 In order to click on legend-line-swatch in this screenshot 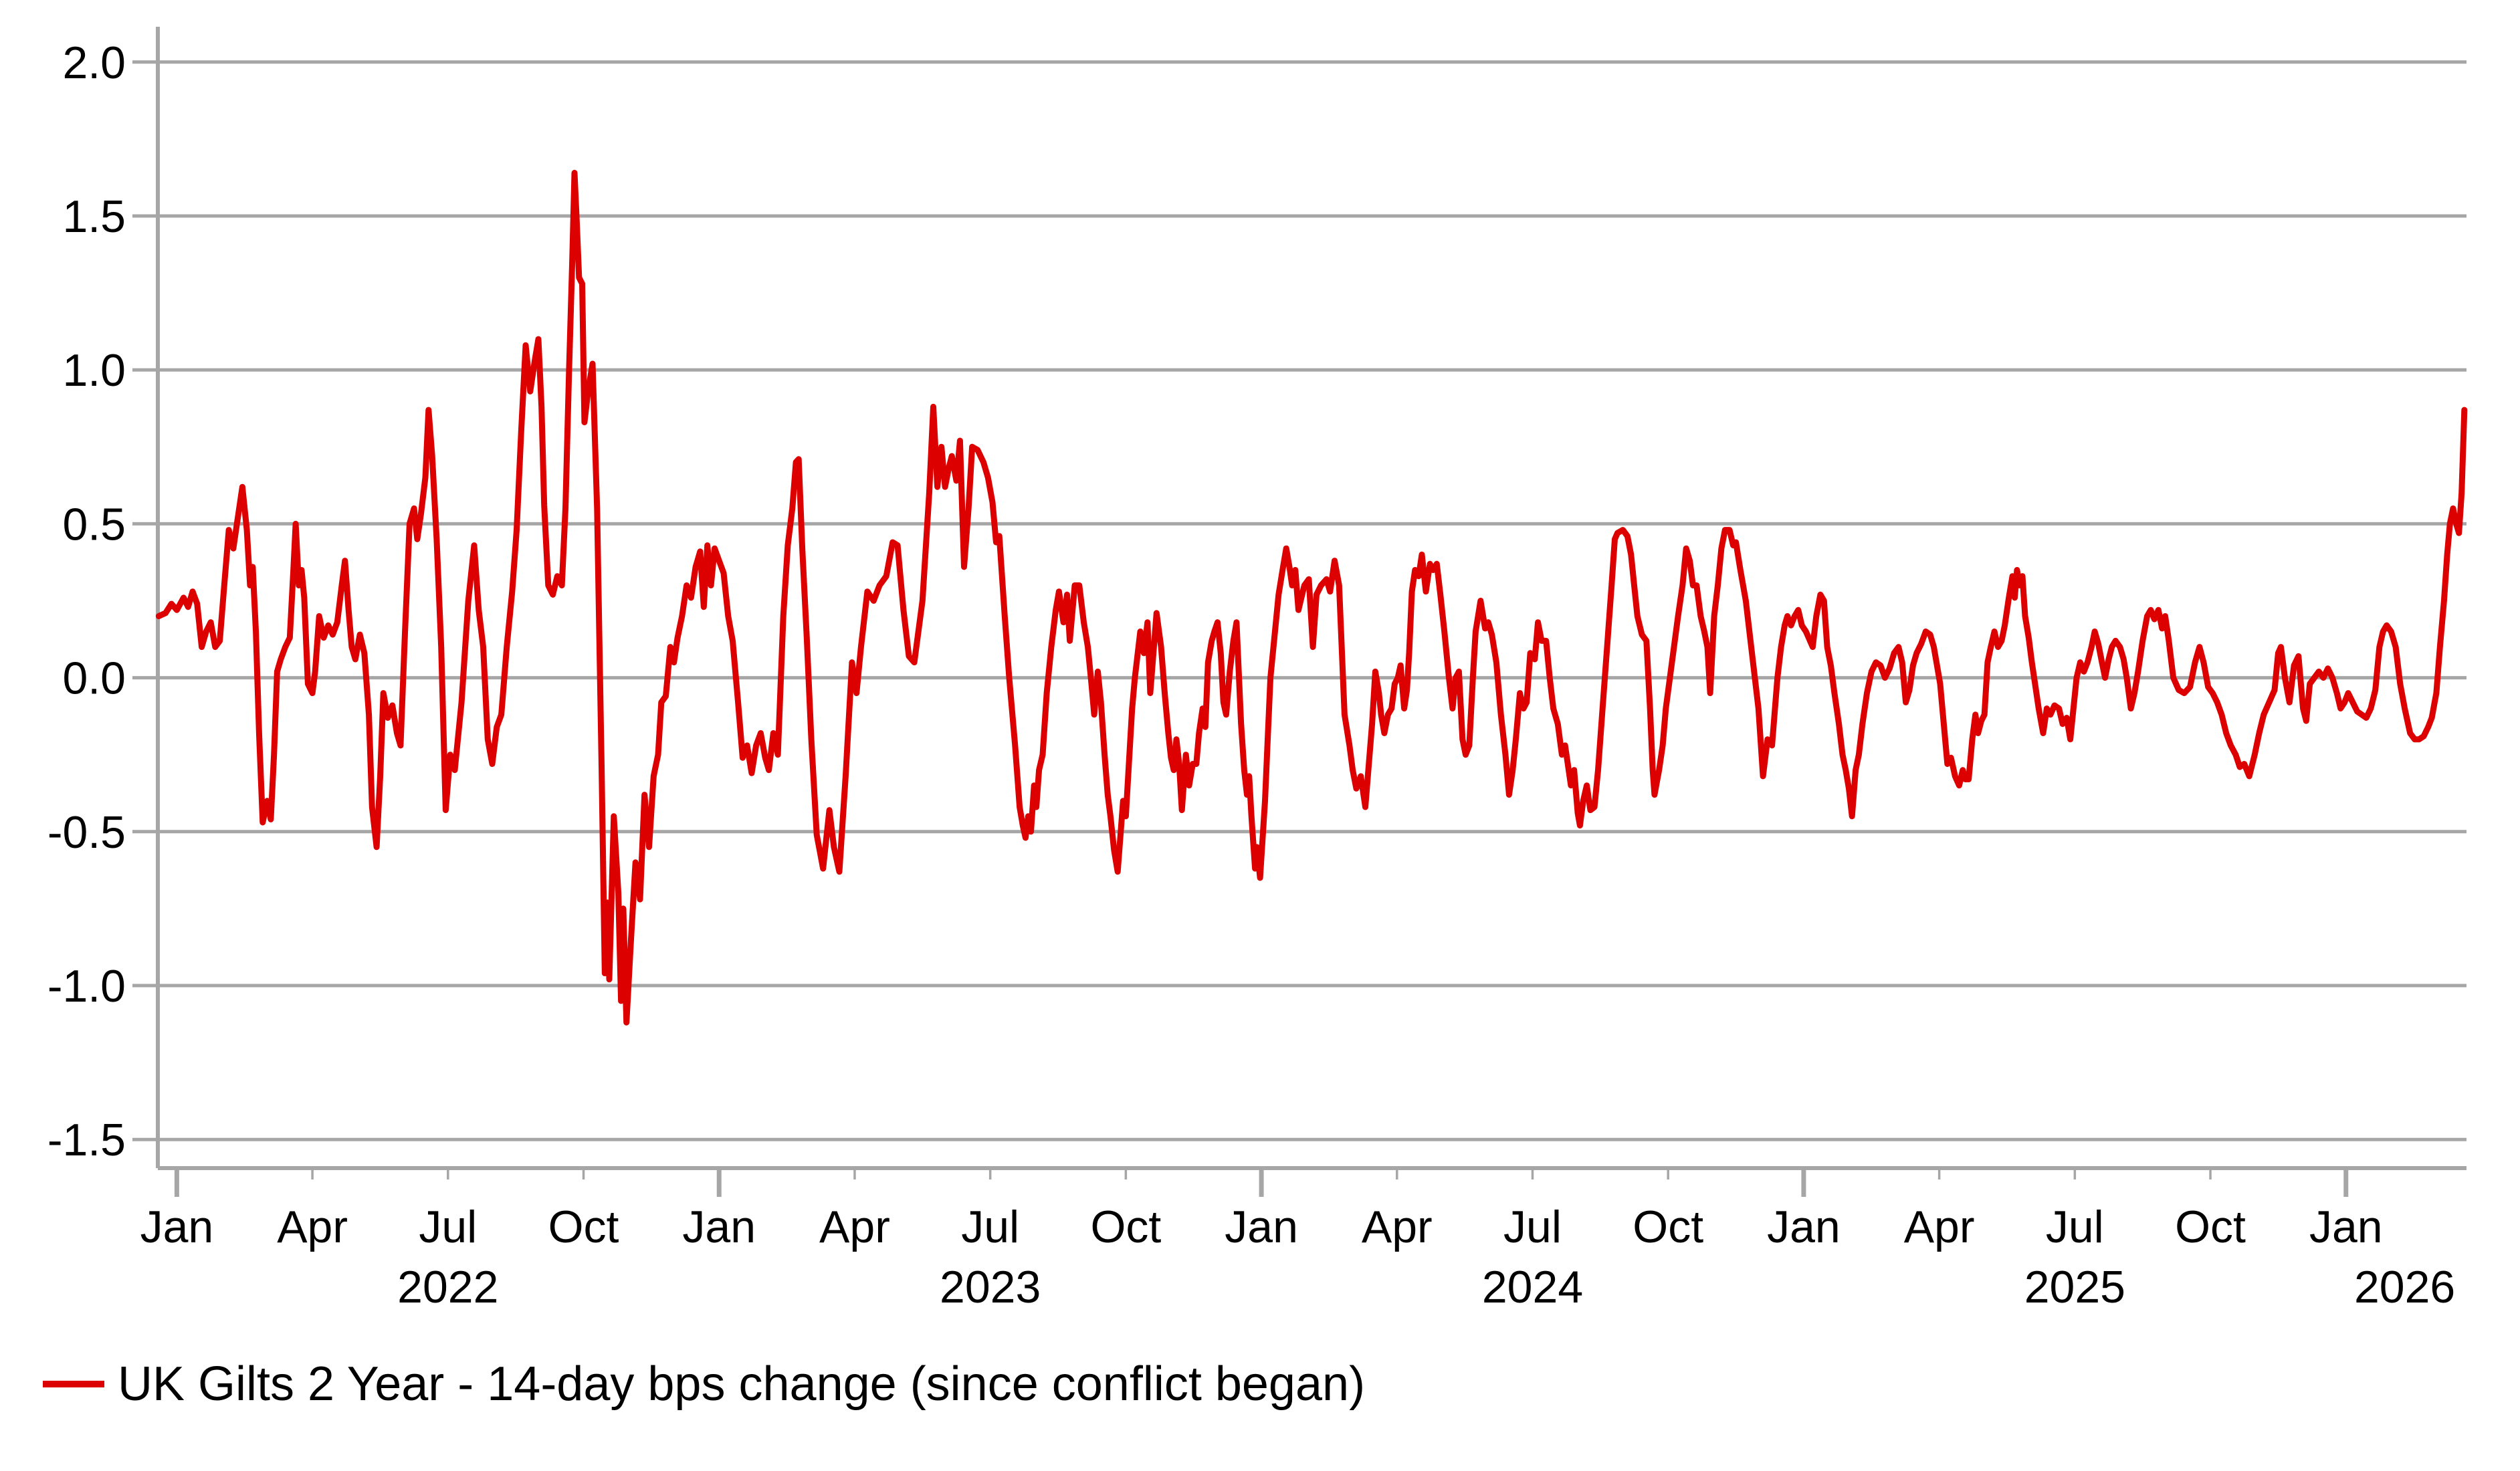, I will do `click(73, 1384)`.